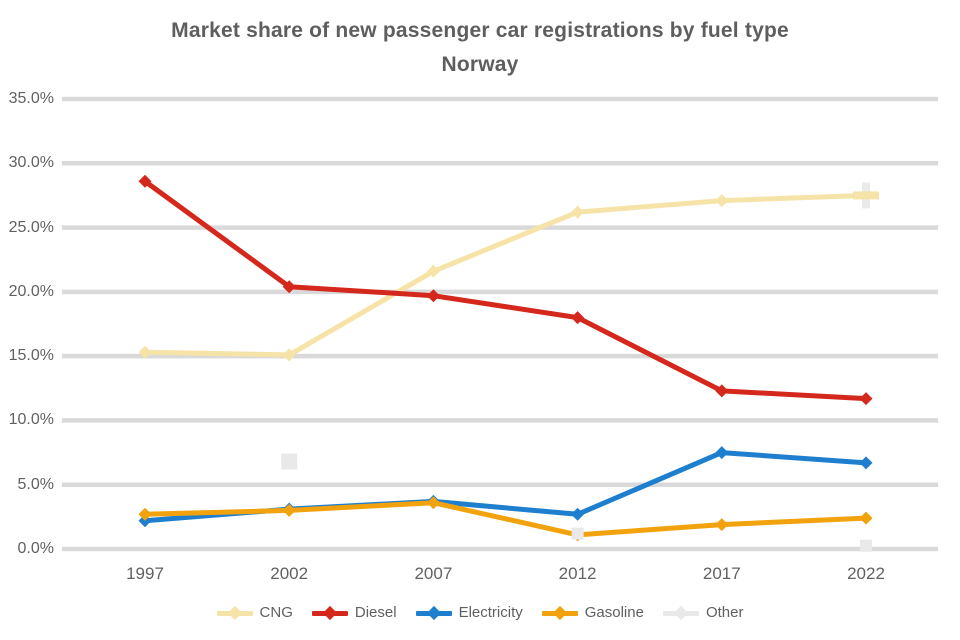 This screenshot has width=960, height=640. Describe the element at coordinates (375, 612) in the screenshot. I see `legend-label: Diesel` at that location.